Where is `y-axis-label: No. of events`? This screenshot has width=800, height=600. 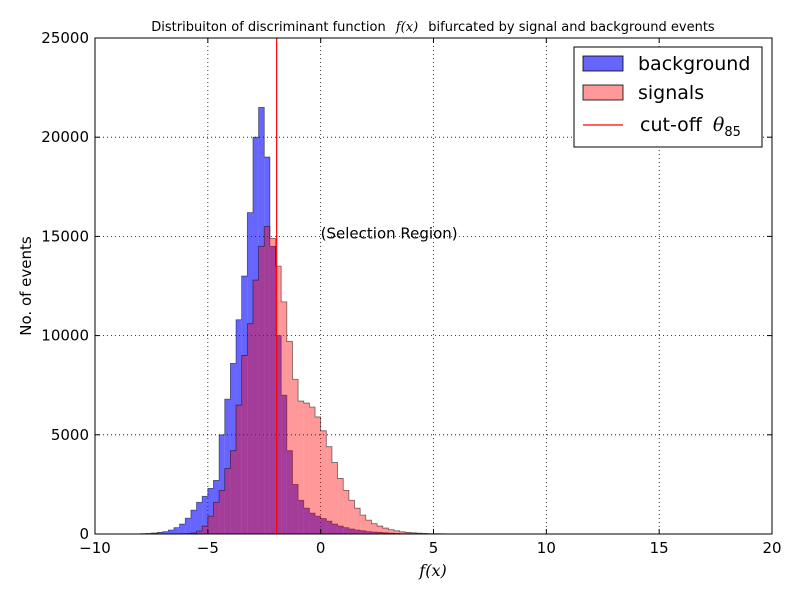
y-axis-label: No. of events is located at coordinates (26, 286).